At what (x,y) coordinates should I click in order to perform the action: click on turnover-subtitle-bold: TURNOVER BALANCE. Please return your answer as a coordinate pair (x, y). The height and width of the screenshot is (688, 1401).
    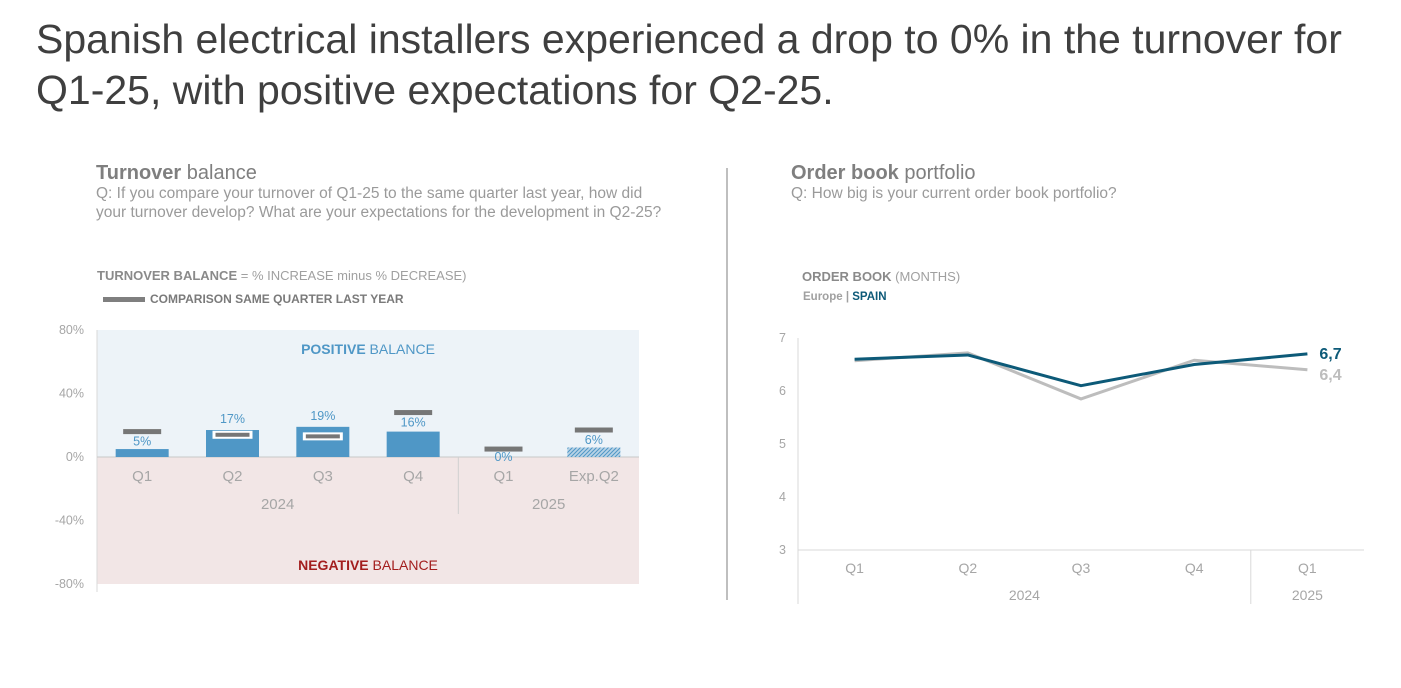
    Looking at the image, I should click on (167, 275).